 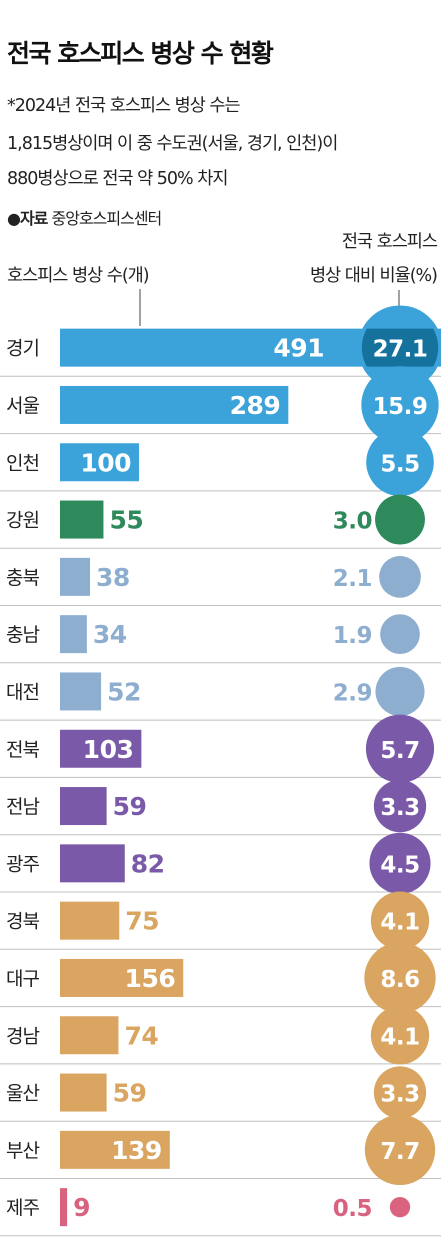 I want to click on note-line-3: 880병상으로 전국 약 50% 차지, so click(x=117, y=179).